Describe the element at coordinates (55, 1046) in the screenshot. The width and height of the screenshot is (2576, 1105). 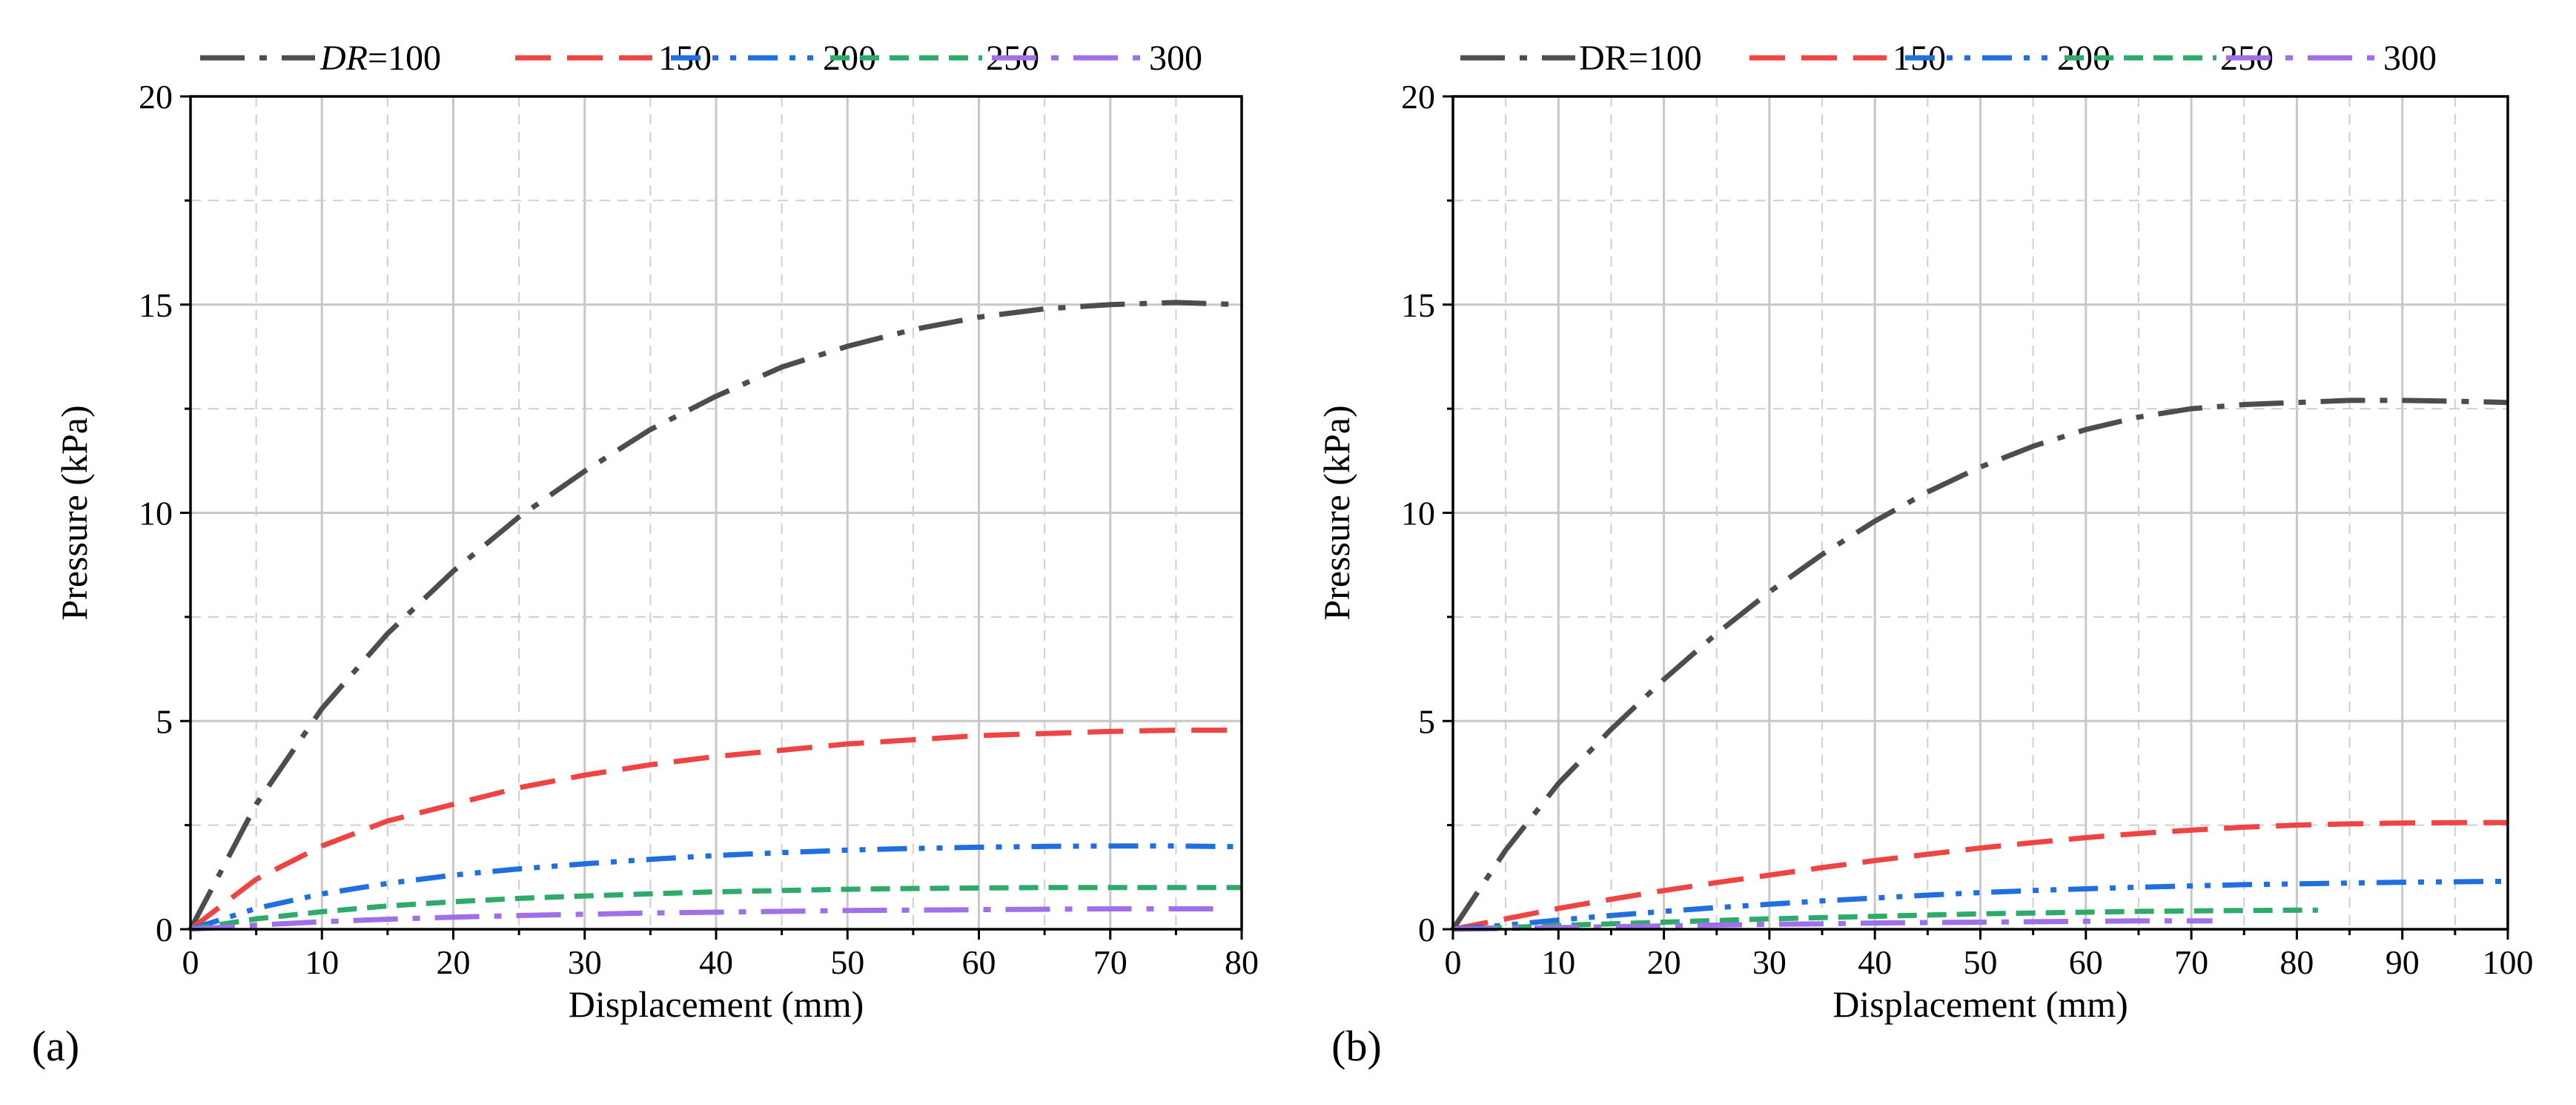
I see `panel-label: (a)` at that location.